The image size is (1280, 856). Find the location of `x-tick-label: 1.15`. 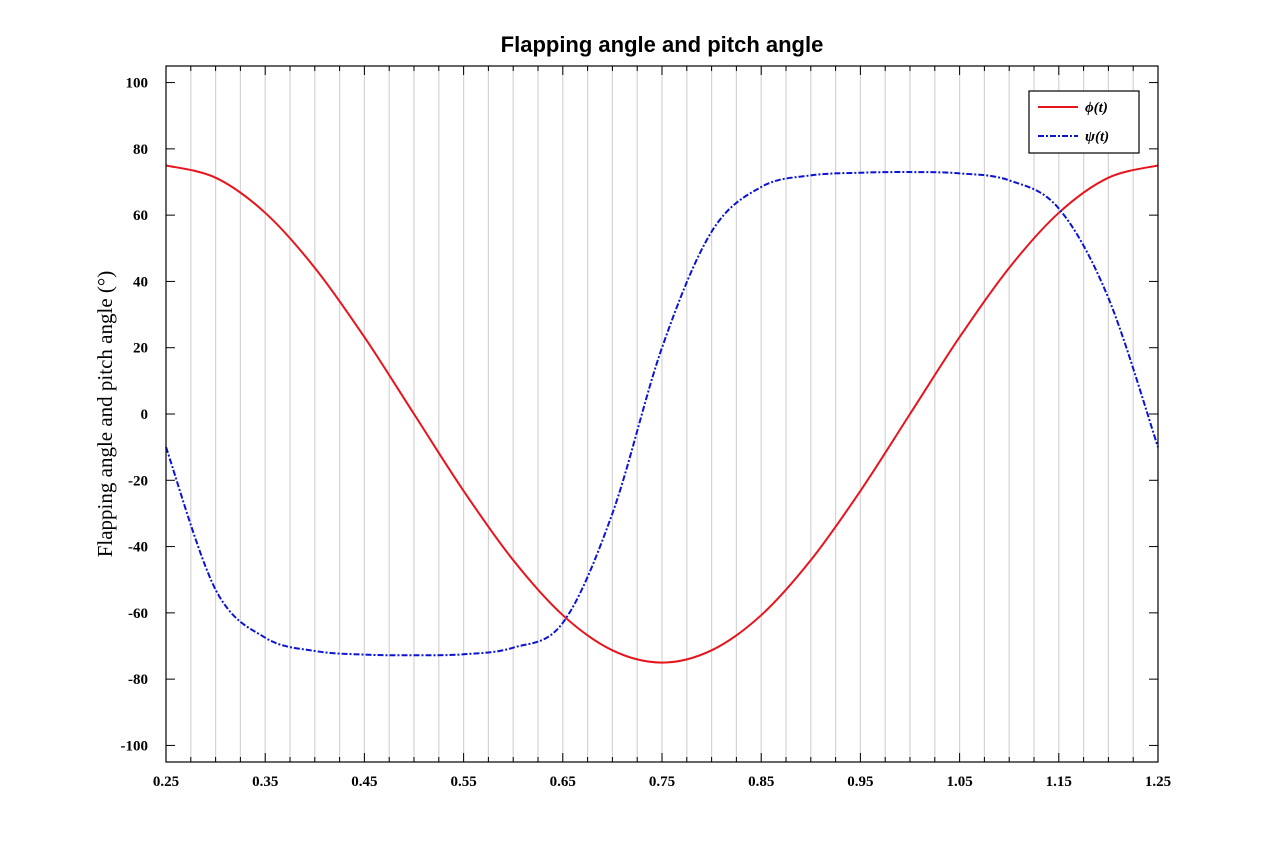

x-tick-label: 1.15 is located at coordinates (1059, 782).